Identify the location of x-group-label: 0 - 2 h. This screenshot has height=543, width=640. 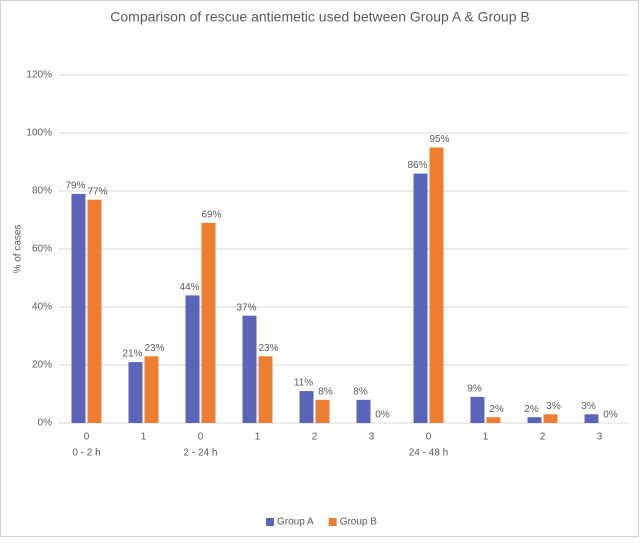
(86, 453).